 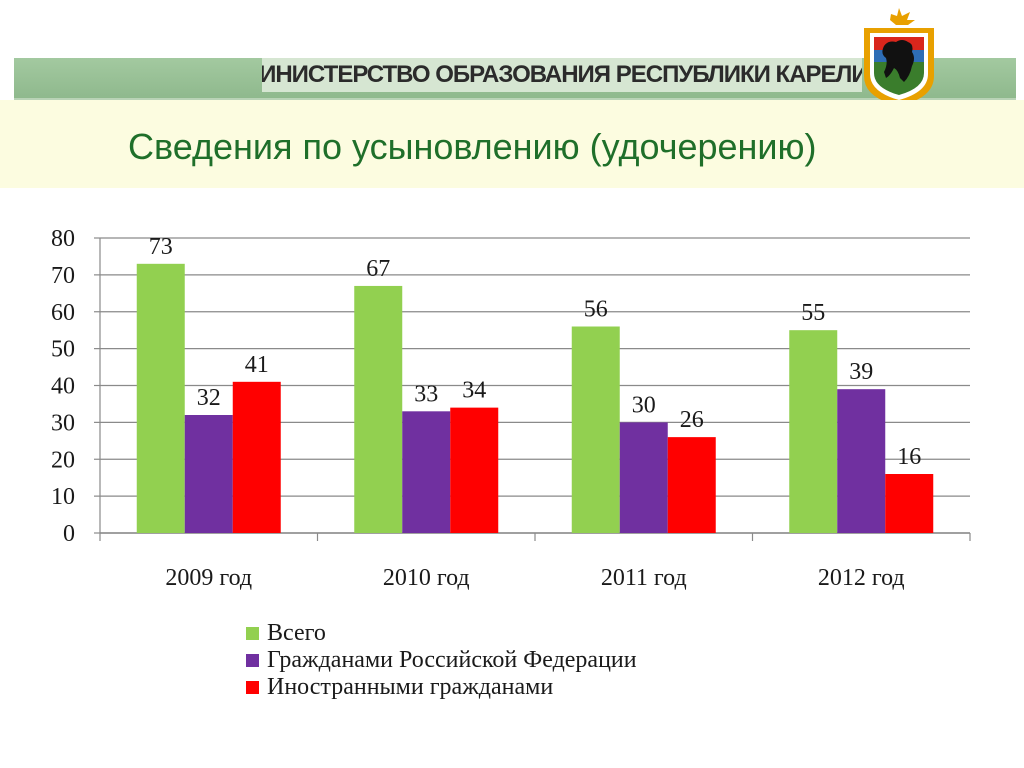 What do you see at coordinates (692, 420) in the screenshot?
I see `data-label: 26` at bounding box center [692, 420].